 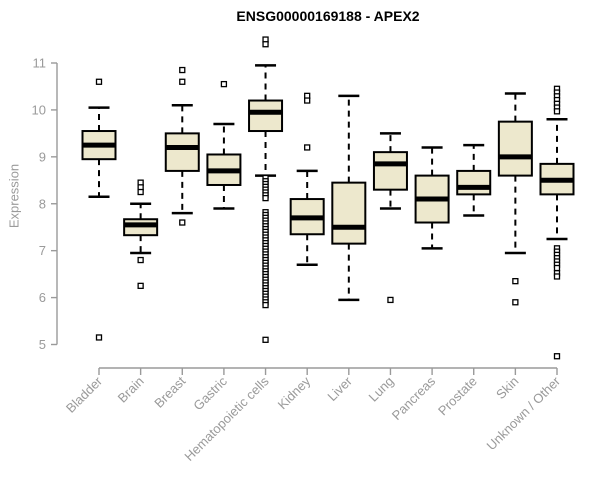 I want to click on boxplot-brain, so click(x=141, y=234).